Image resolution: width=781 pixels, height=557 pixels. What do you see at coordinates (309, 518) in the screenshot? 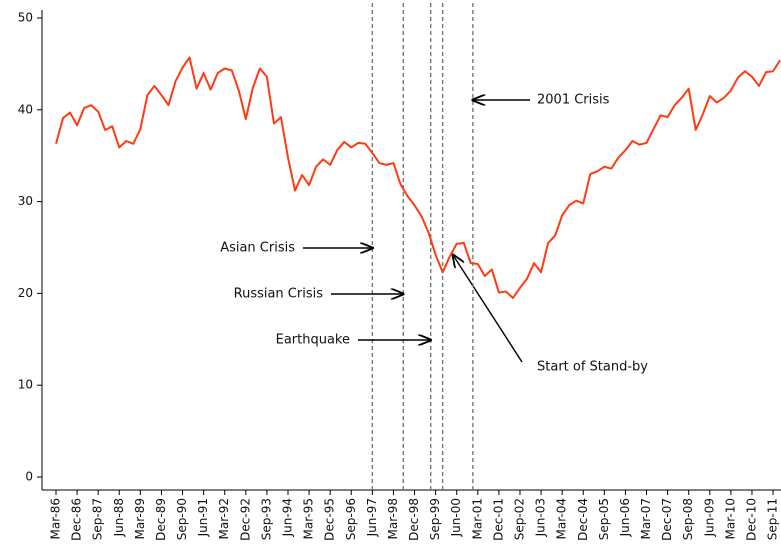
I see `x-tick-label: Mar-95` at bounding box center [309, 518].